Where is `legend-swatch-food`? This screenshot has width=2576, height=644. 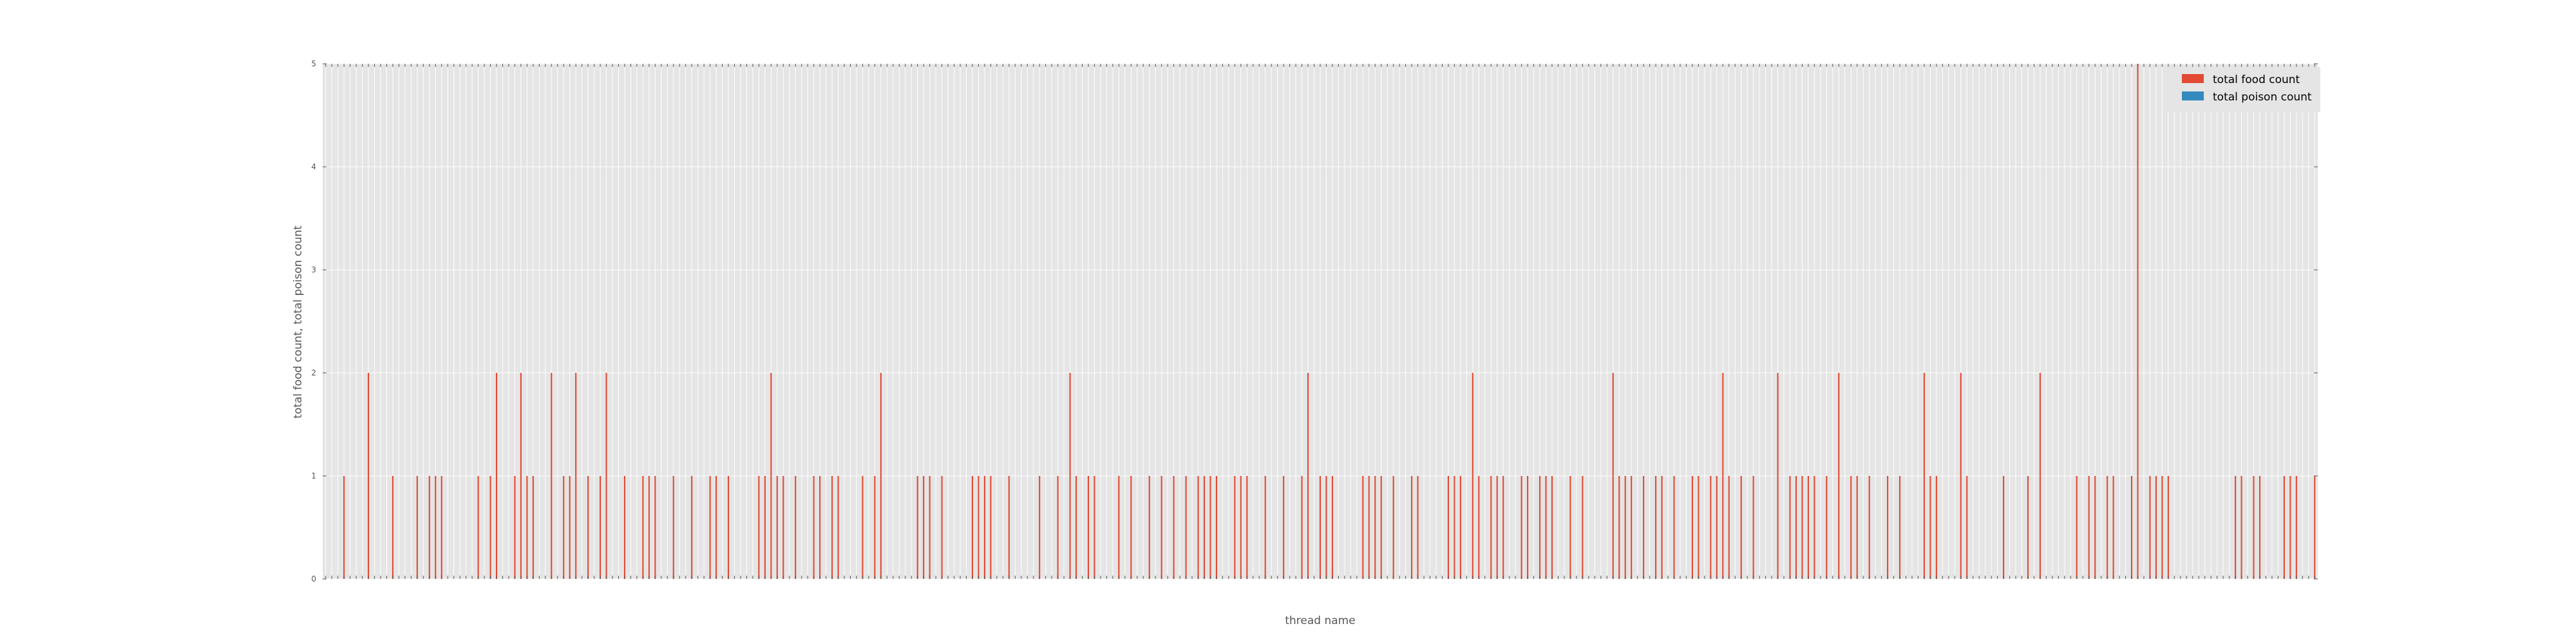 legend-swatch-food is located at coordinates (2193, 78).